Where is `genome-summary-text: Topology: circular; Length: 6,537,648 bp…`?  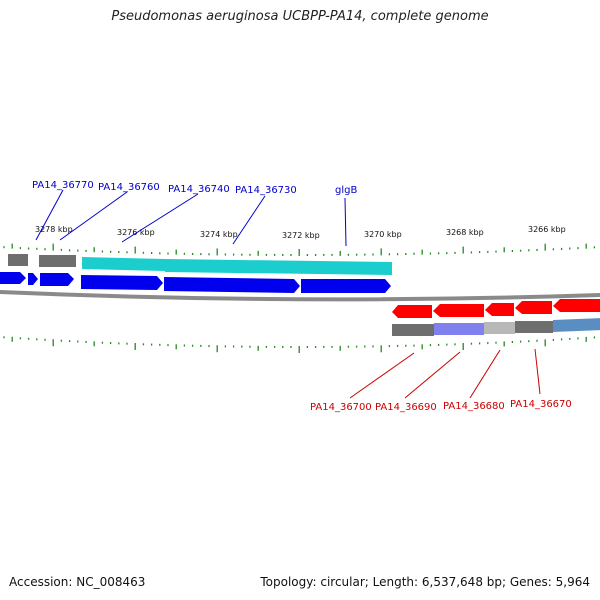
genome-summary-text: Topology: circular; Length: 6,537,648 bp… is located at coordinates (425, 582).